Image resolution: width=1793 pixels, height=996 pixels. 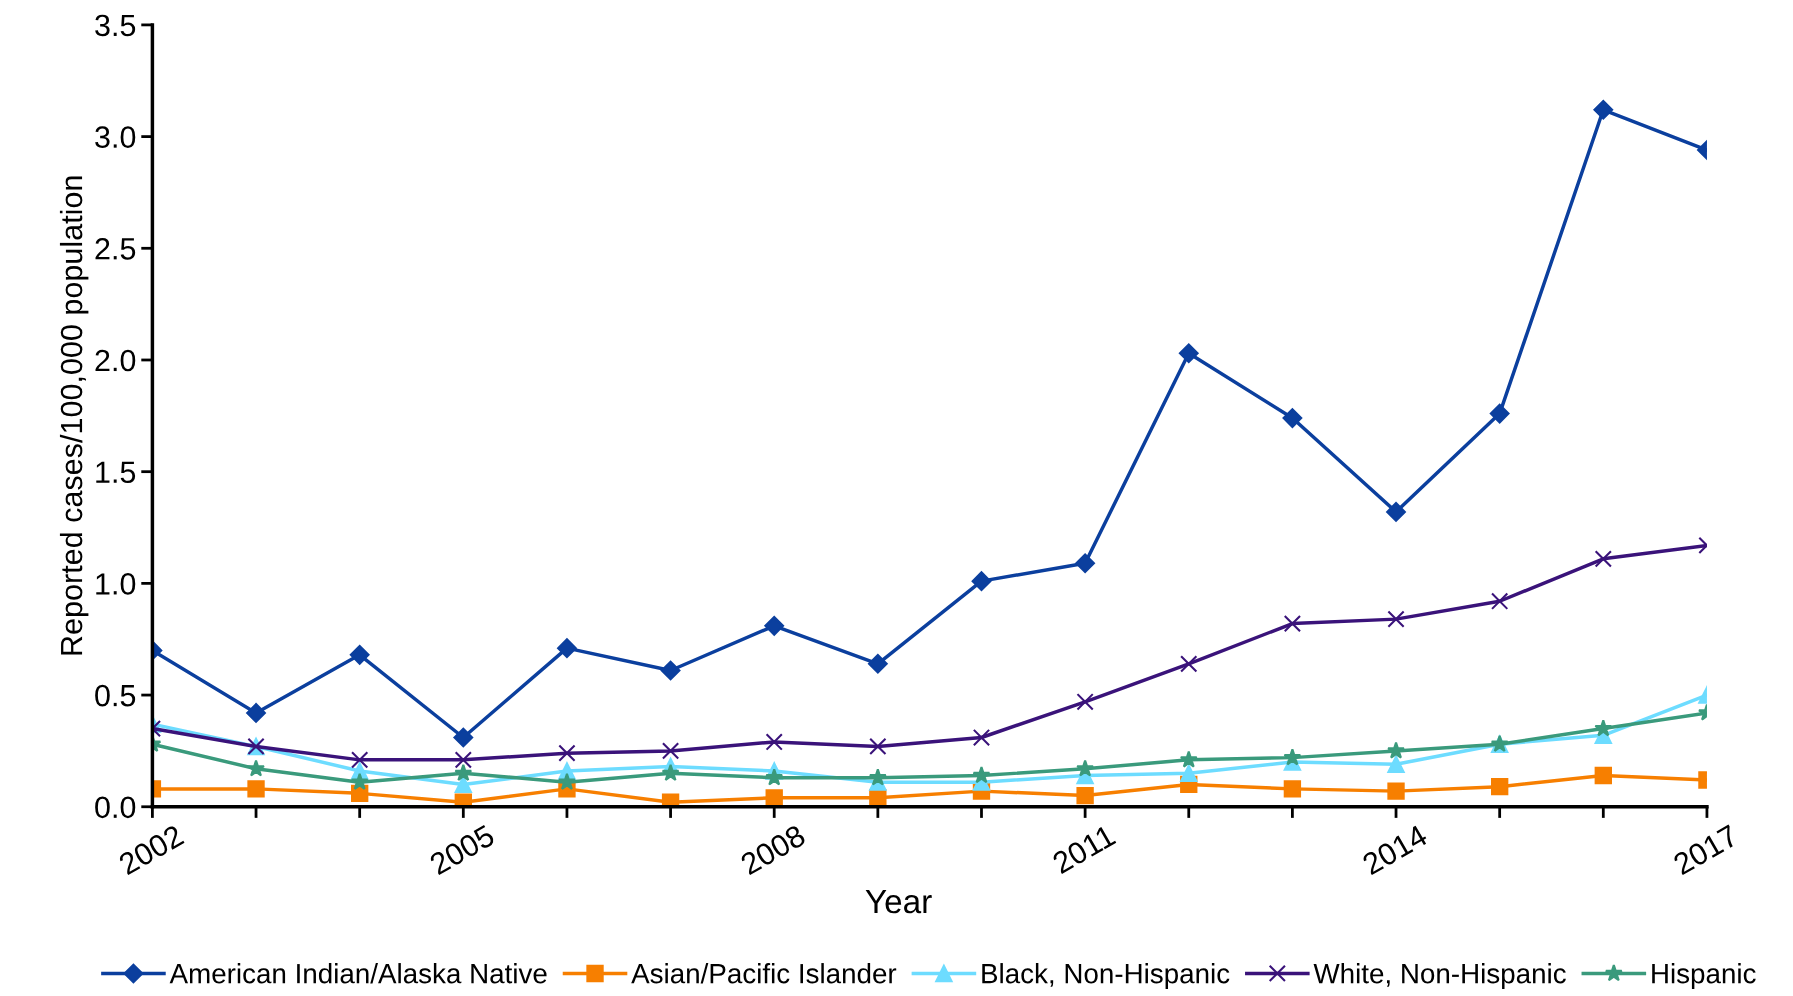 I want to click on y-tick-label: 0.5, so click(x=115, y=695).